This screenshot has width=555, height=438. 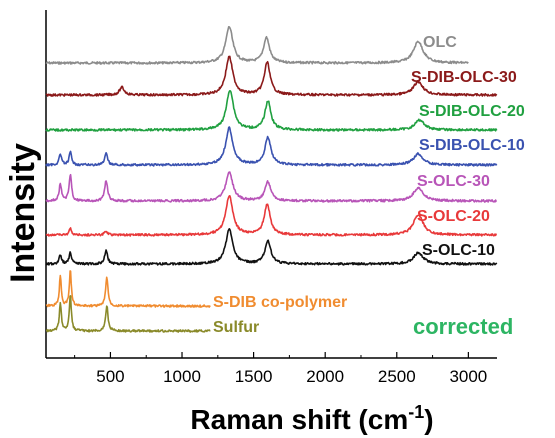 What do you see at coordinates (440, 42) in the screenshot?
I see `series-label-1: OLC` at bounding box center [440, 42].